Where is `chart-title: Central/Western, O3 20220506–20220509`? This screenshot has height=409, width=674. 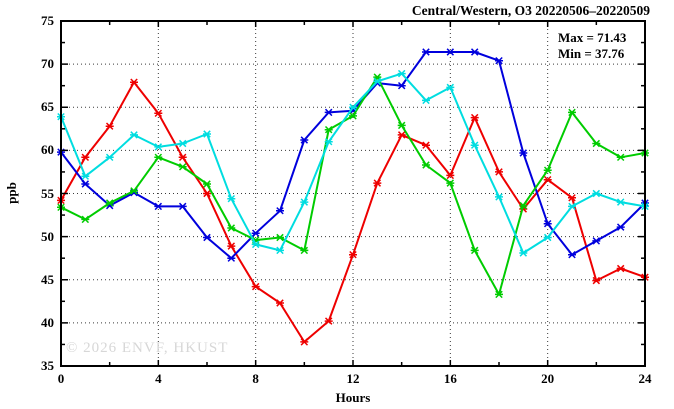 chart-title: Central/Western, O3 20220506–20220509 is located at coordinates (530, 10).